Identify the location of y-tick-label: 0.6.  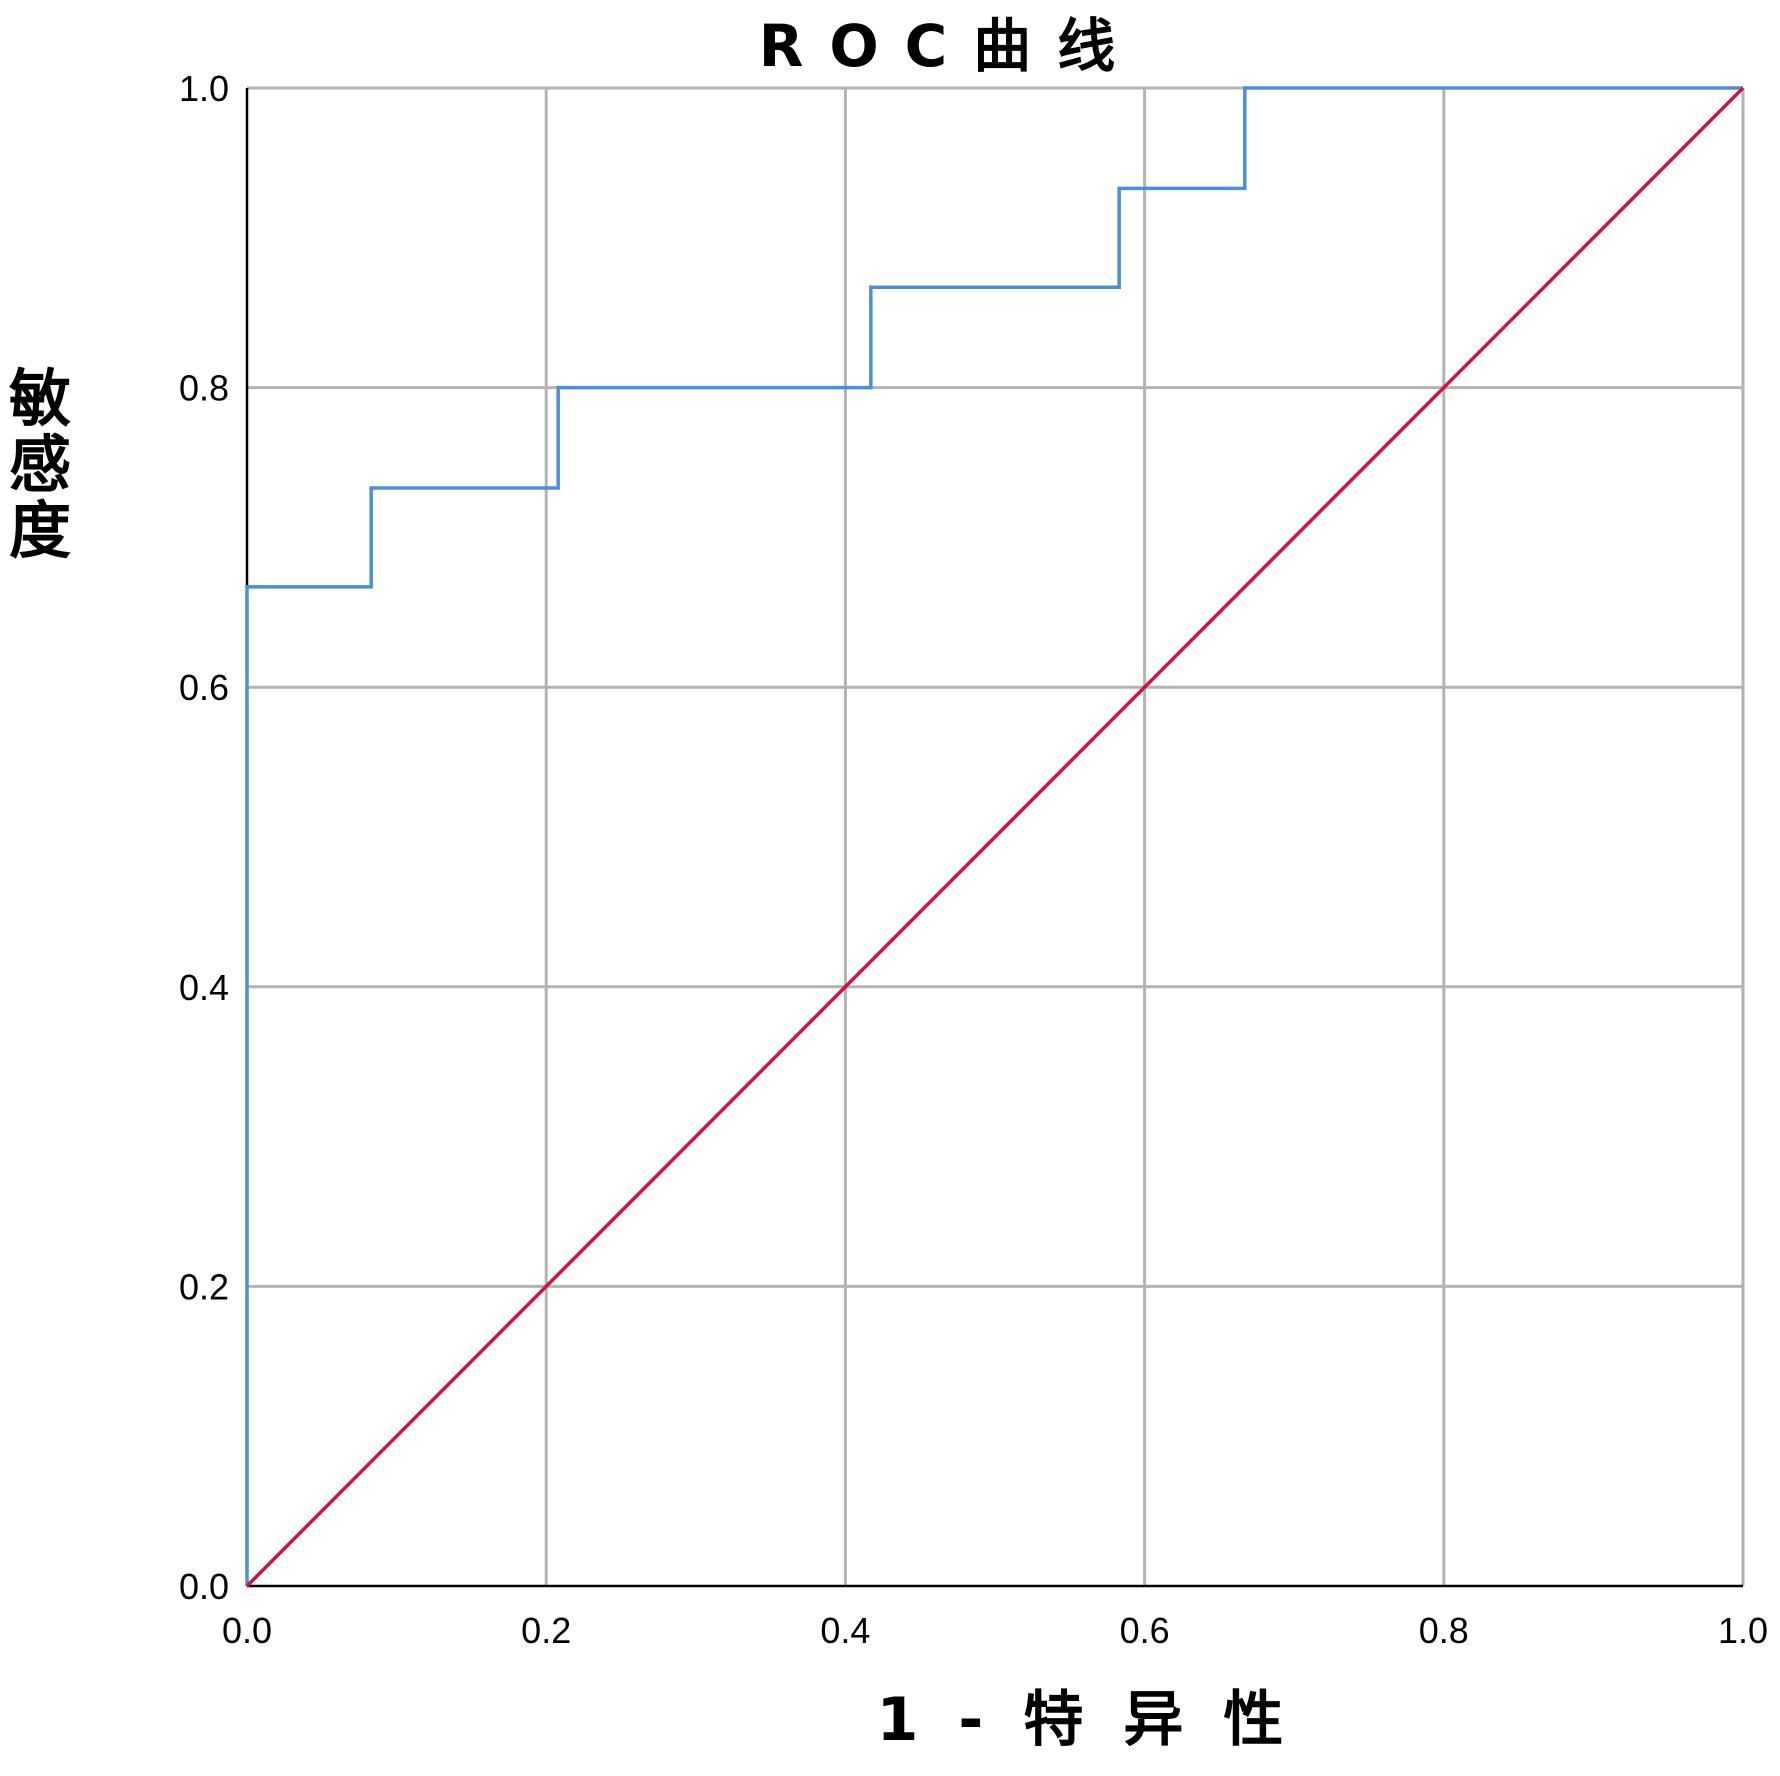
(204, 687).